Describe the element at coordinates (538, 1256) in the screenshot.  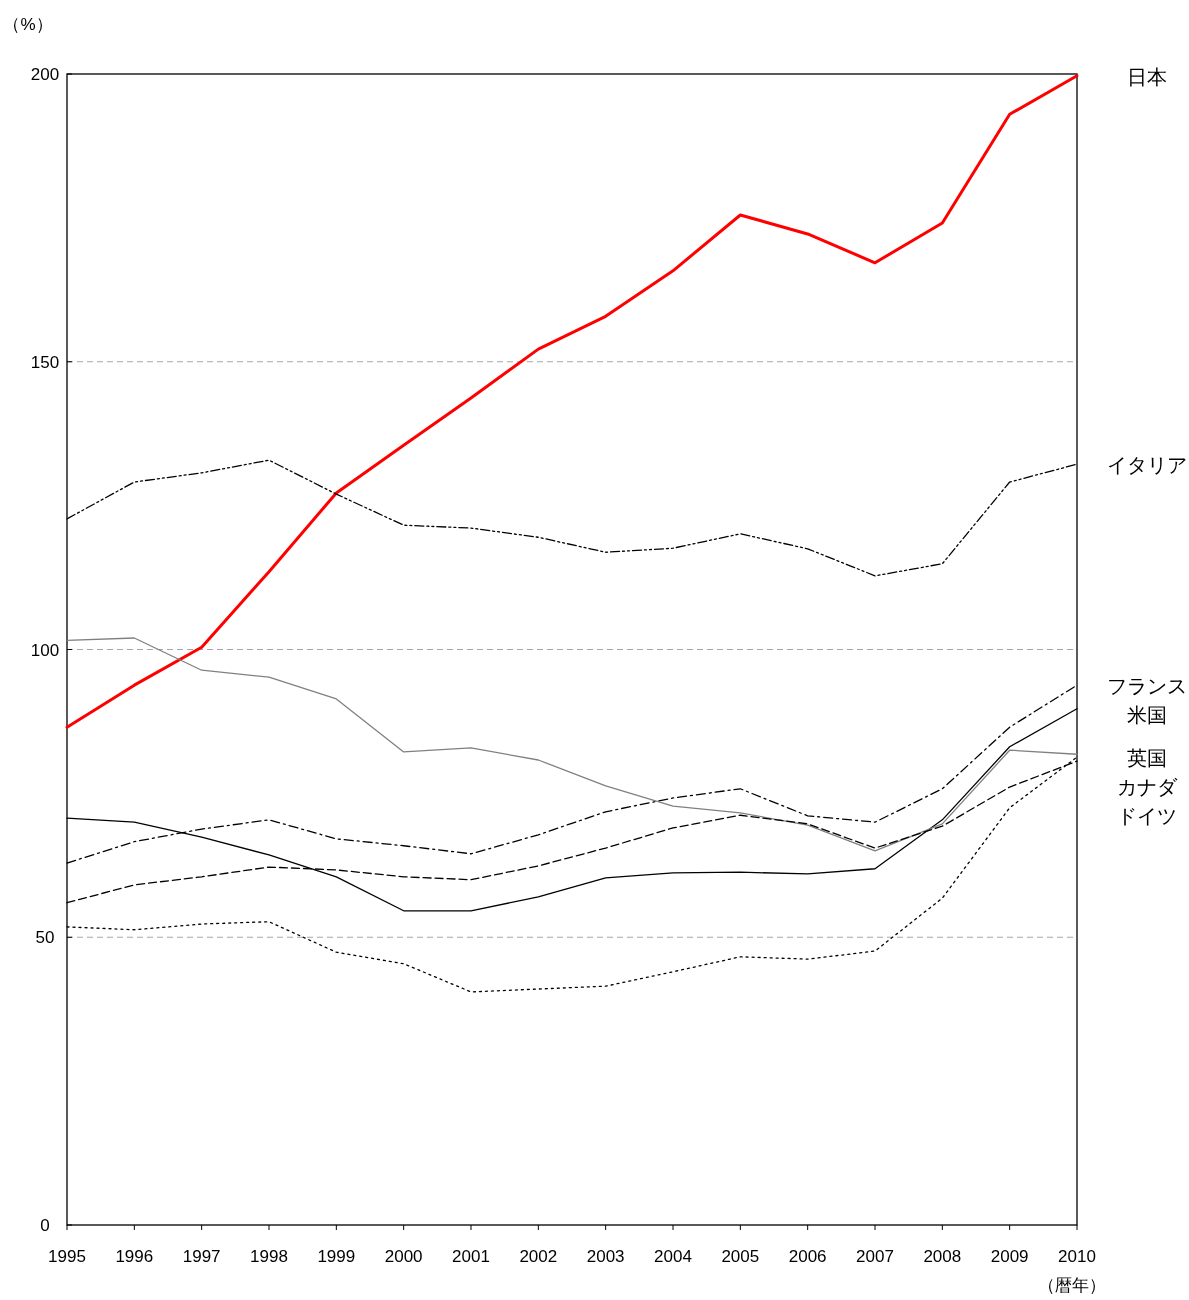
I see `x-tick-label: 2002` at that location.